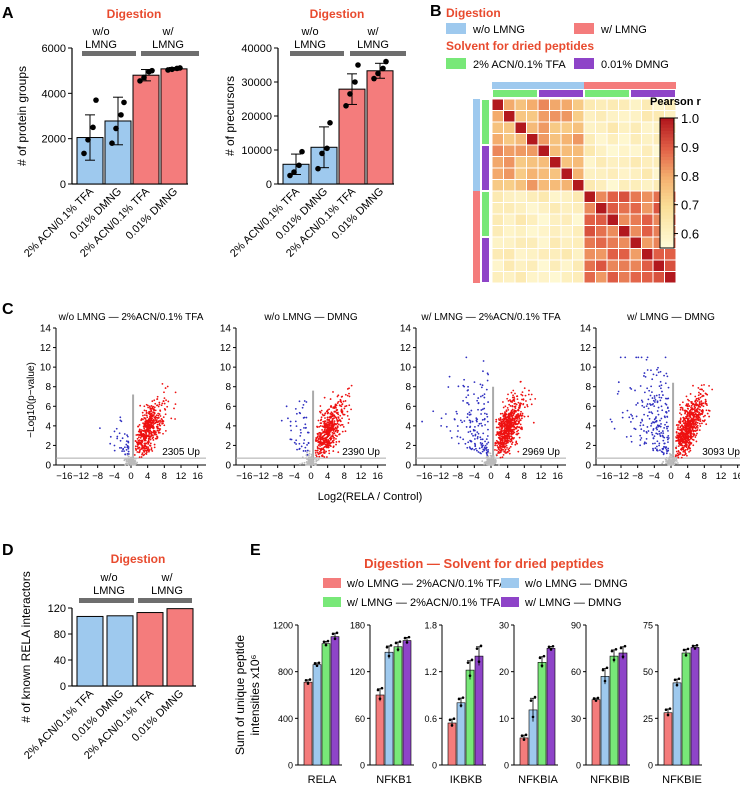  I want to click on y-tick-label: 10000, so click(256, 151).